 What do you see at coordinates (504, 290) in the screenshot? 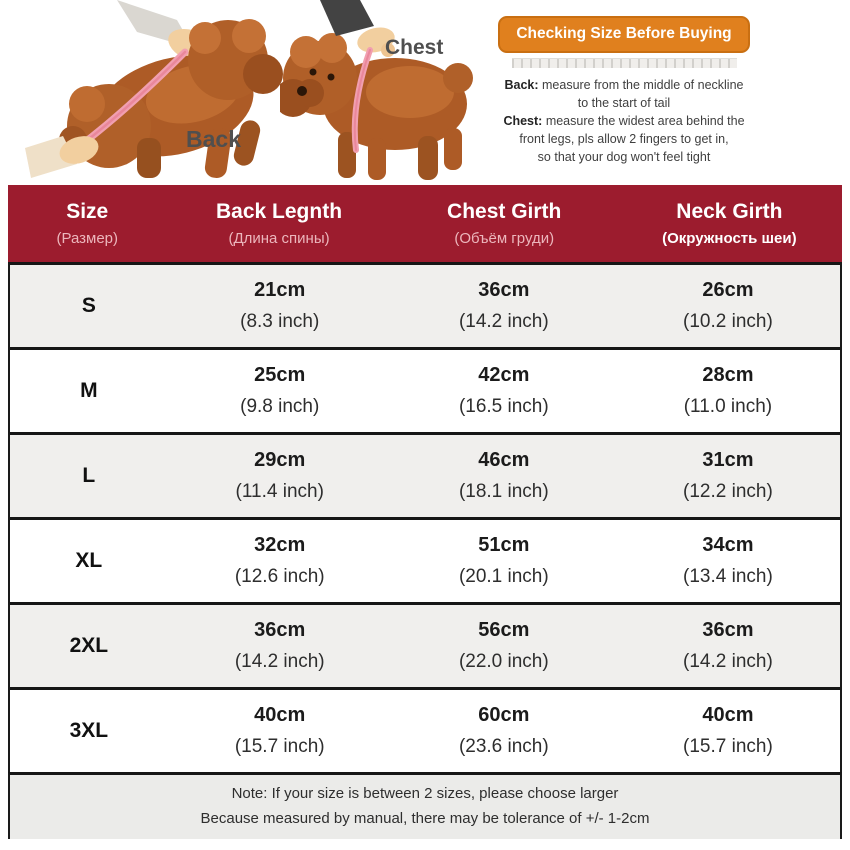
I see `chest-cm: 36cm` at bounding box center [504, 290].